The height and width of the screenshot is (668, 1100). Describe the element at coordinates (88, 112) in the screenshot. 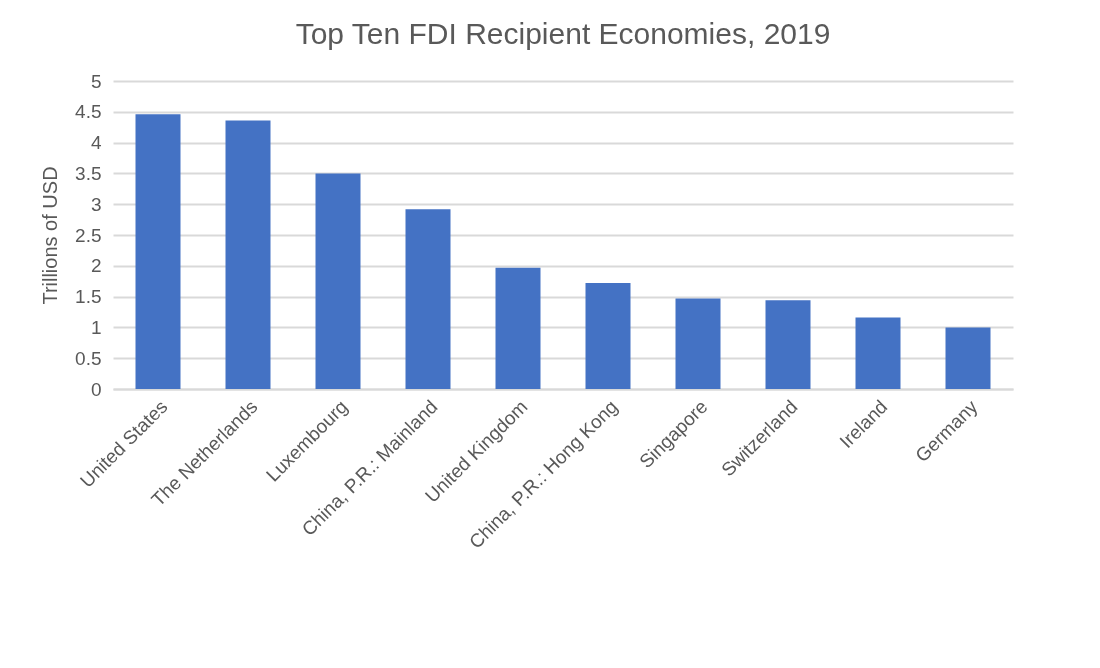

I see `y-tick-label: 4.5` at that location.